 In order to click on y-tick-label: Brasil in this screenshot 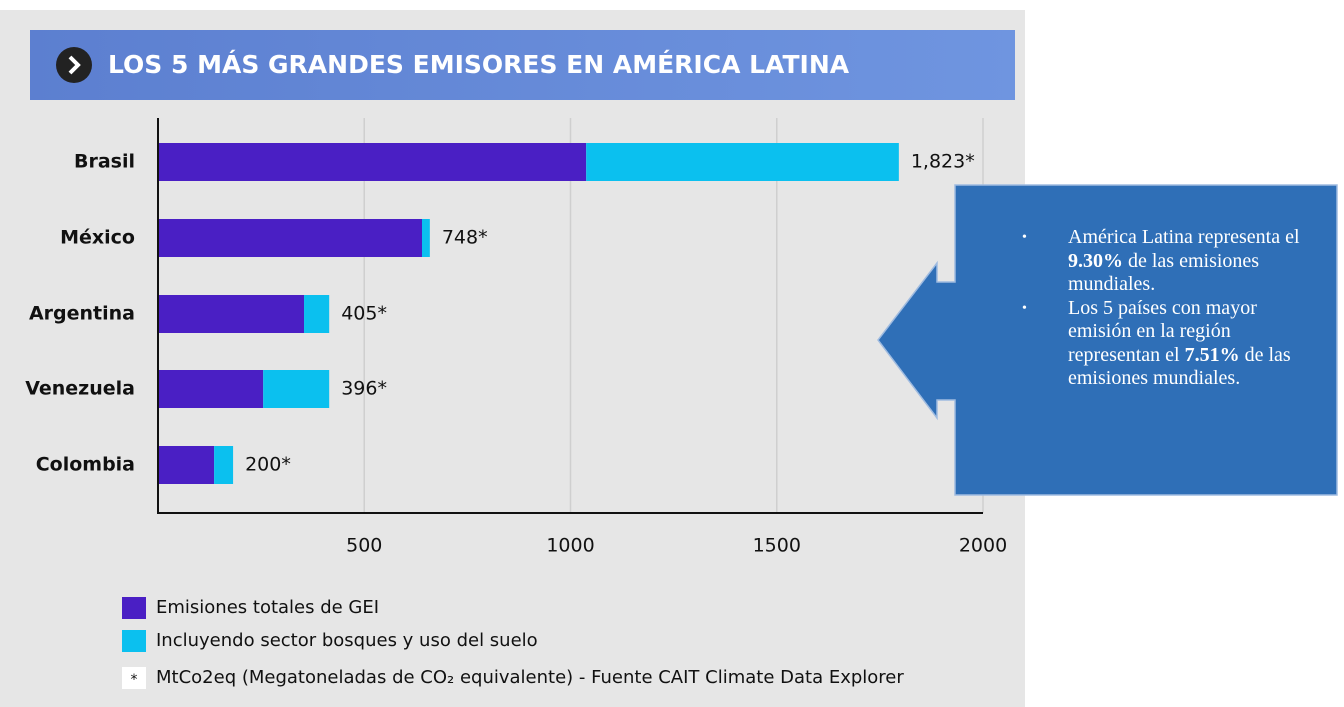, I will do `click(104, 162)`.